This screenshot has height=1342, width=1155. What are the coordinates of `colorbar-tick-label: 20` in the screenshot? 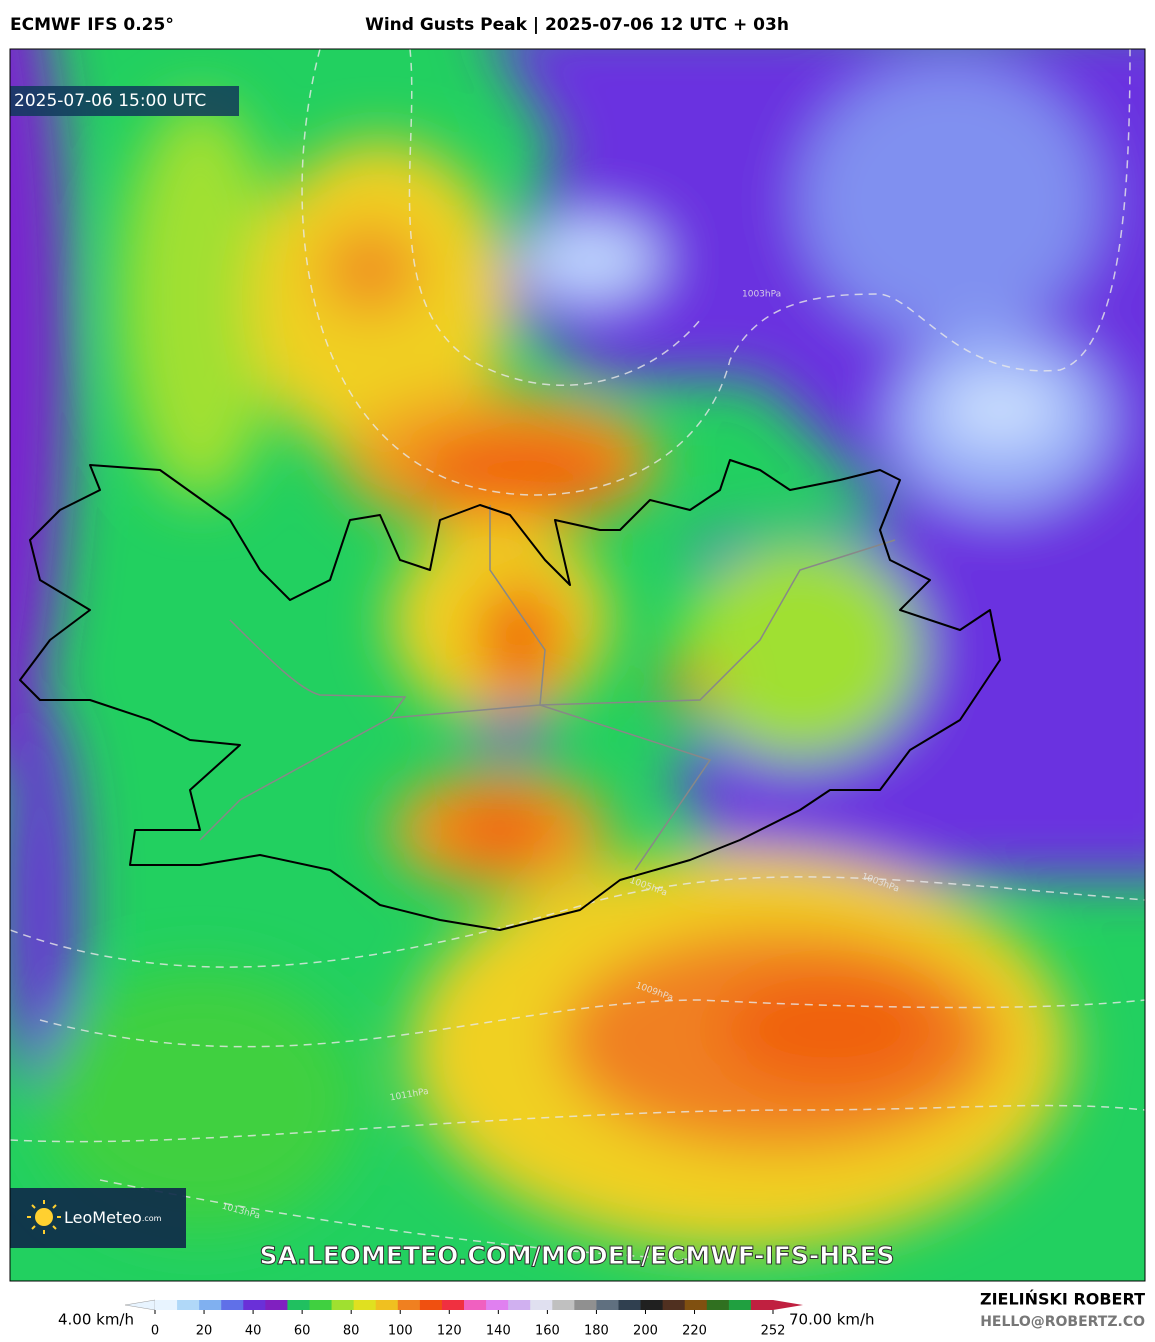 It's located at (204, 1331).